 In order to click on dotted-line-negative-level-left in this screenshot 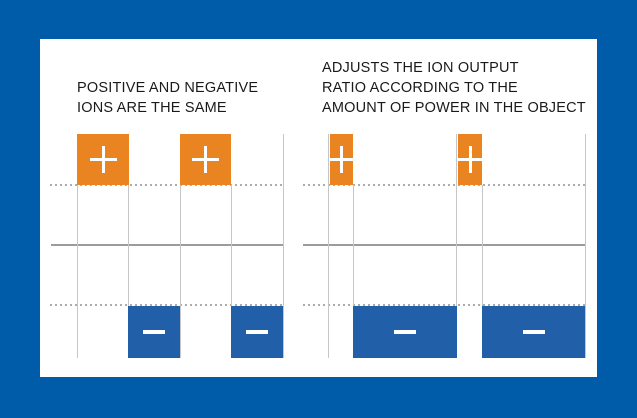, I will do `click(167, 305)`.